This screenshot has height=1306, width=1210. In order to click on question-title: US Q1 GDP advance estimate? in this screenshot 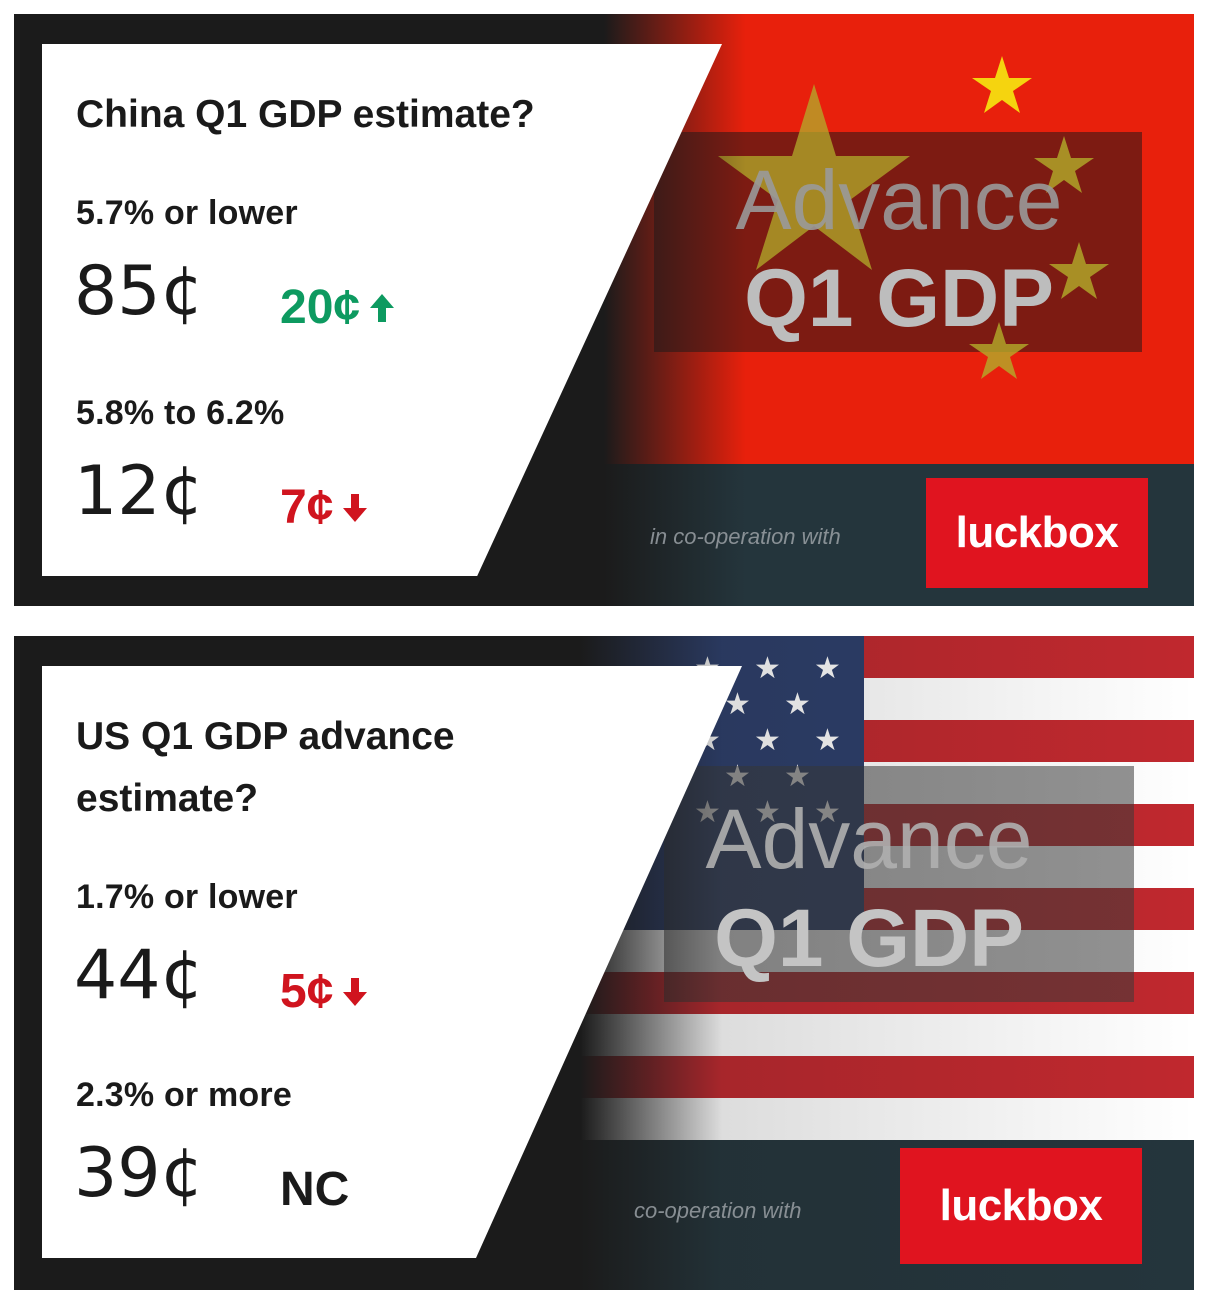, I will do `click(265, 767)`.